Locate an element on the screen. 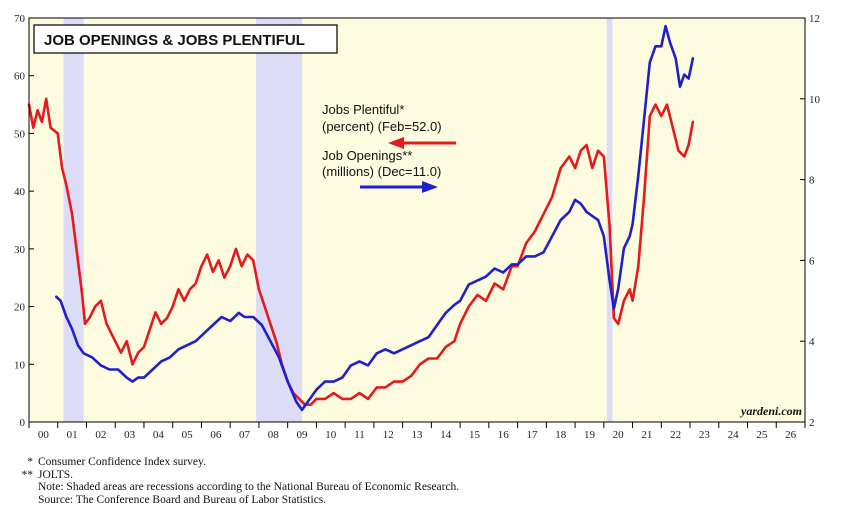 Image resolution: width=846 pixels, height=510 pixels. y-right-tick-label: 6 is located at coordinates (812, 261).